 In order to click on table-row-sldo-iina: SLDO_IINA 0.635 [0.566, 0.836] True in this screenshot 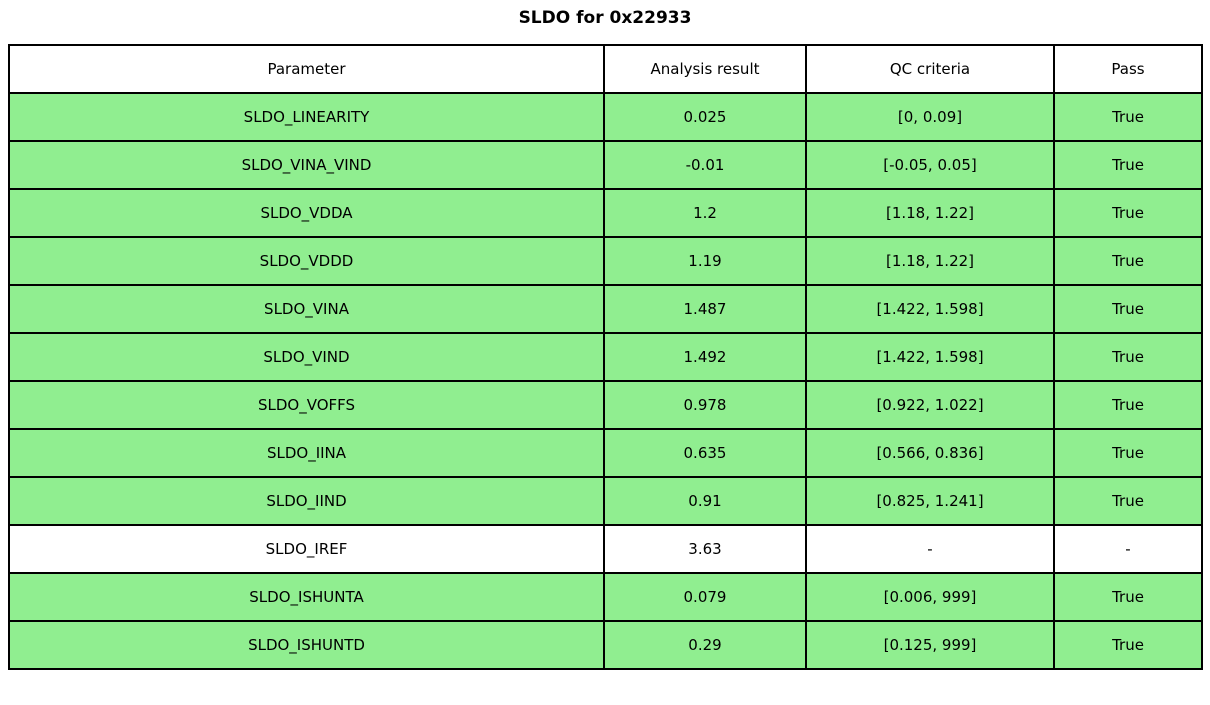, I will do `click(605, 453)`.